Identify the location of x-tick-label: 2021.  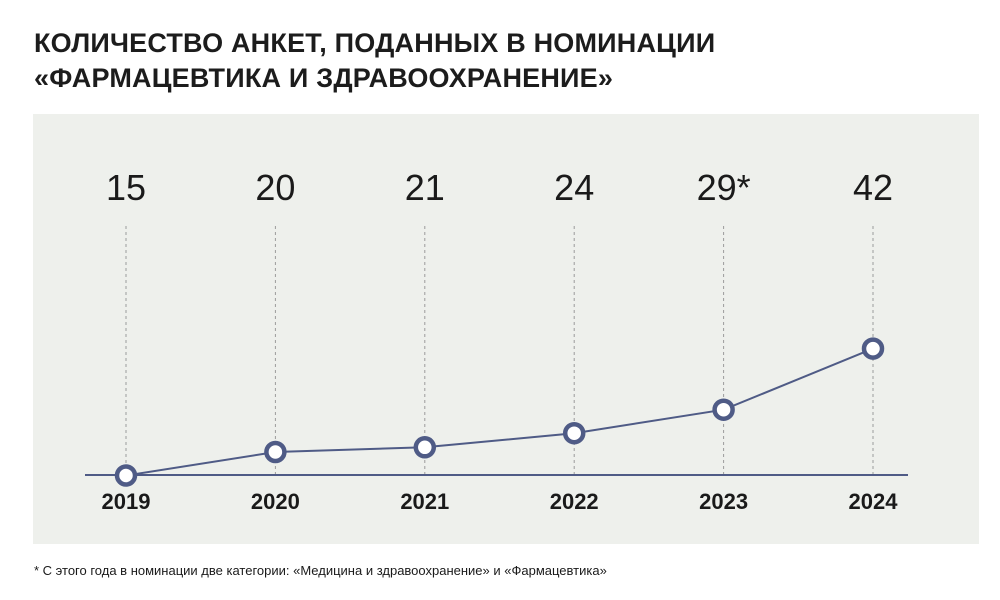
(424, 501).